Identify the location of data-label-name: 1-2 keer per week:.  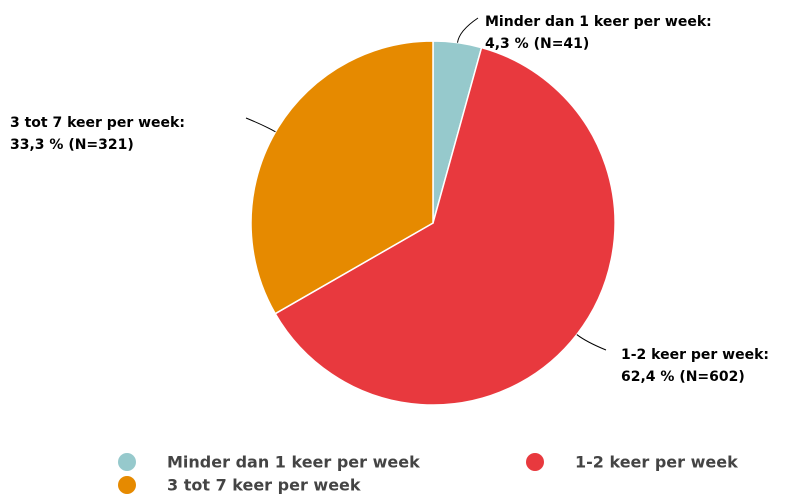
(695, 355).